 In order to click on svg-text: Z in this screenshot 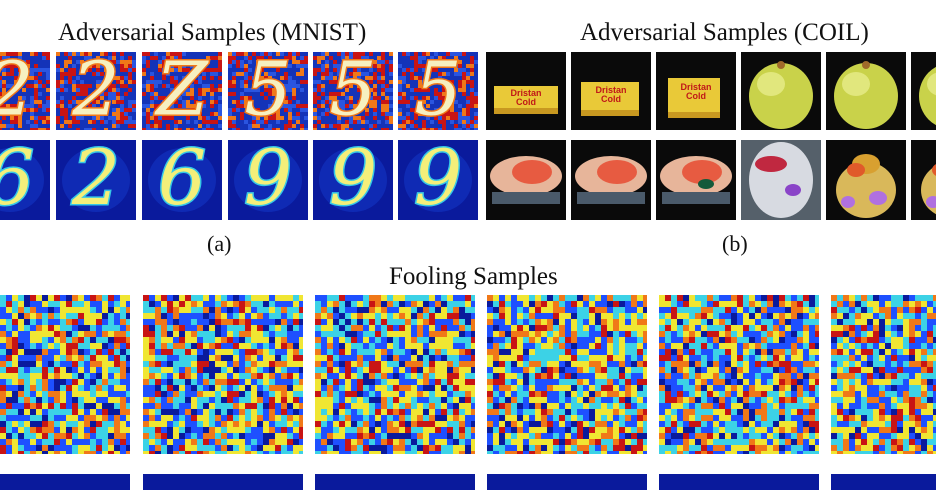, I will do `click(181, 91)`.